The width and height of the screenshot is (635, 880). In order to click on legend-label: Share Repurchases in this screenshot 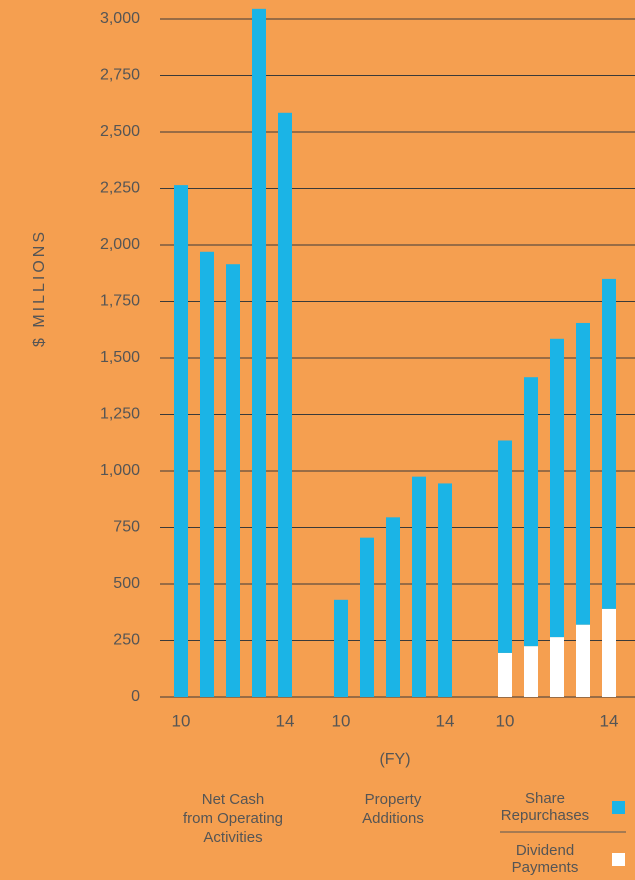, I will do `click(545, 807)`.